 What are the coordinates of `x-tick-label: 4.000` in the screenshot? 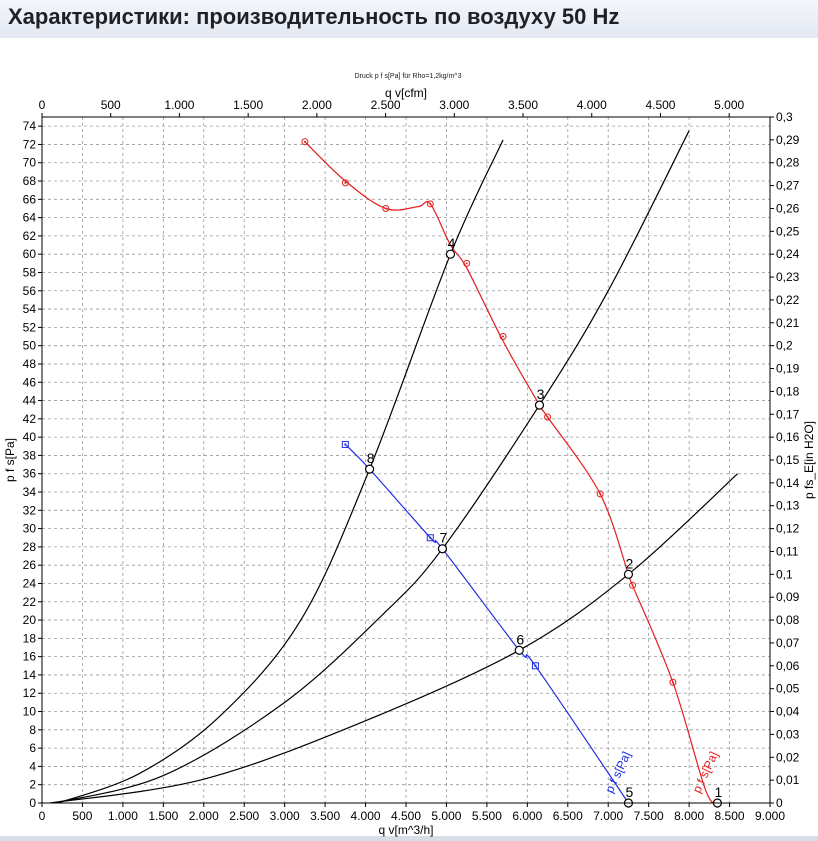 It's located at (366, 816).